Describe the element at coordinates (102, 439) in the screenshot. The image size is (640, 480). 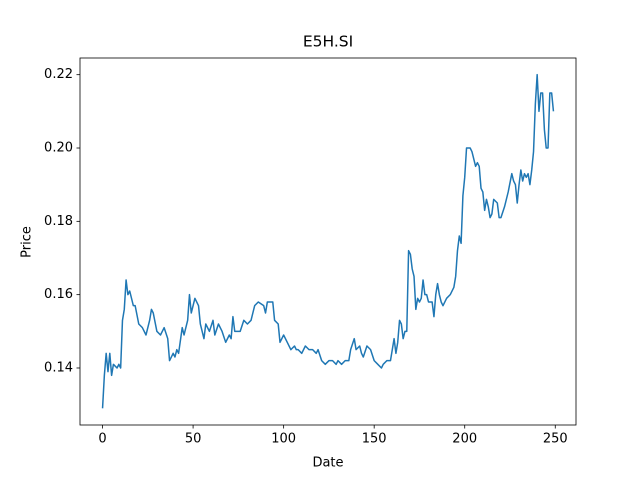
I see `x-tick-label: 0` at that location.